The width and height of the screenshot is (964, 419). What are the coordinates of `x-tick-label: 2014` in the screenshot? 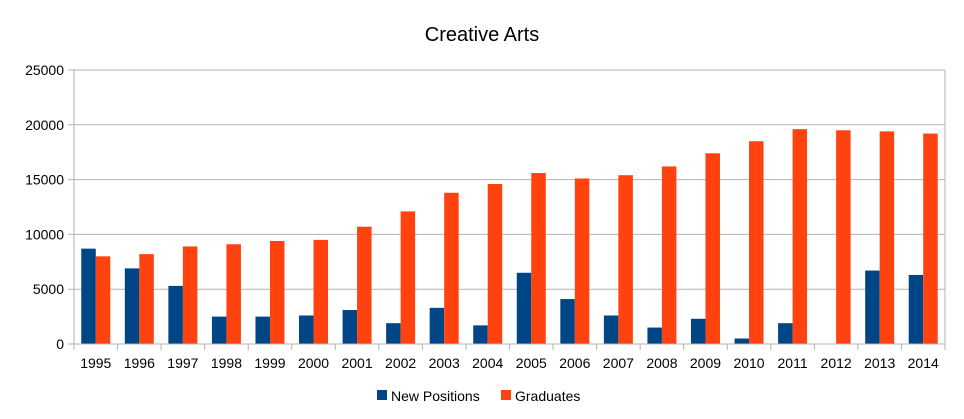 It's located at (923, 363).